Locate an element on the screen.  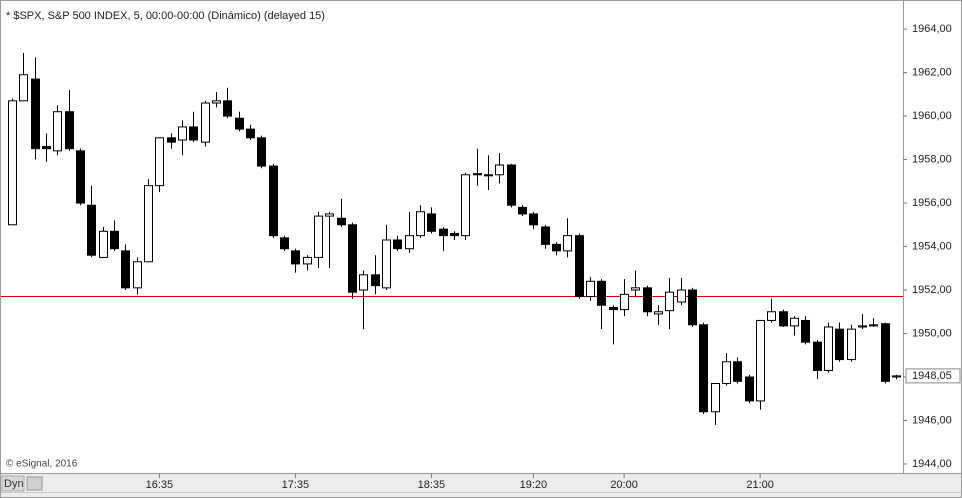
x-tick-label: 21:00 is located at coordinates (760, 485).